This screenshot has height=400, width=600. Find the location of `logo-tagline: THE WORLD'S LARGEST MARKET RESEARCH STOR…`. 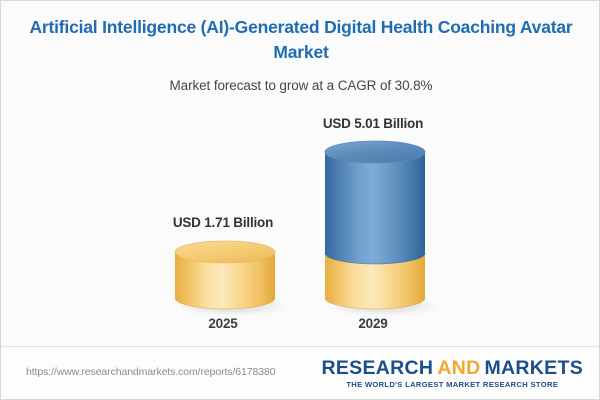

logo-tagline: THE WORLD'S LARGEST MARKET RESEARCH STOR… is located at coordinates (452, 384).